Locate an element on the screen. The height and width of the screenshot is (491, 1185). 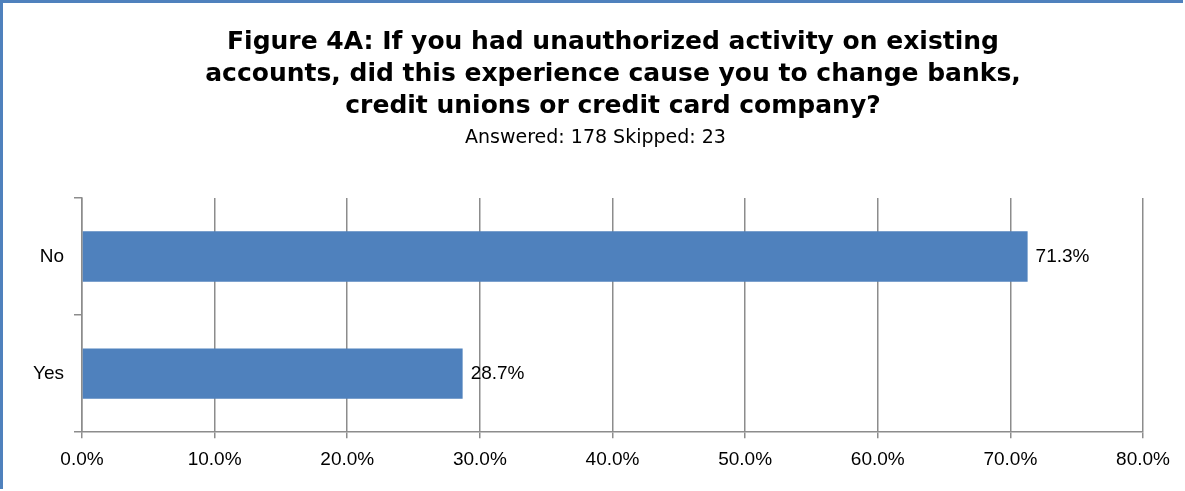
x-tick-label: 80.0% is located at coordinates (1143, 458).